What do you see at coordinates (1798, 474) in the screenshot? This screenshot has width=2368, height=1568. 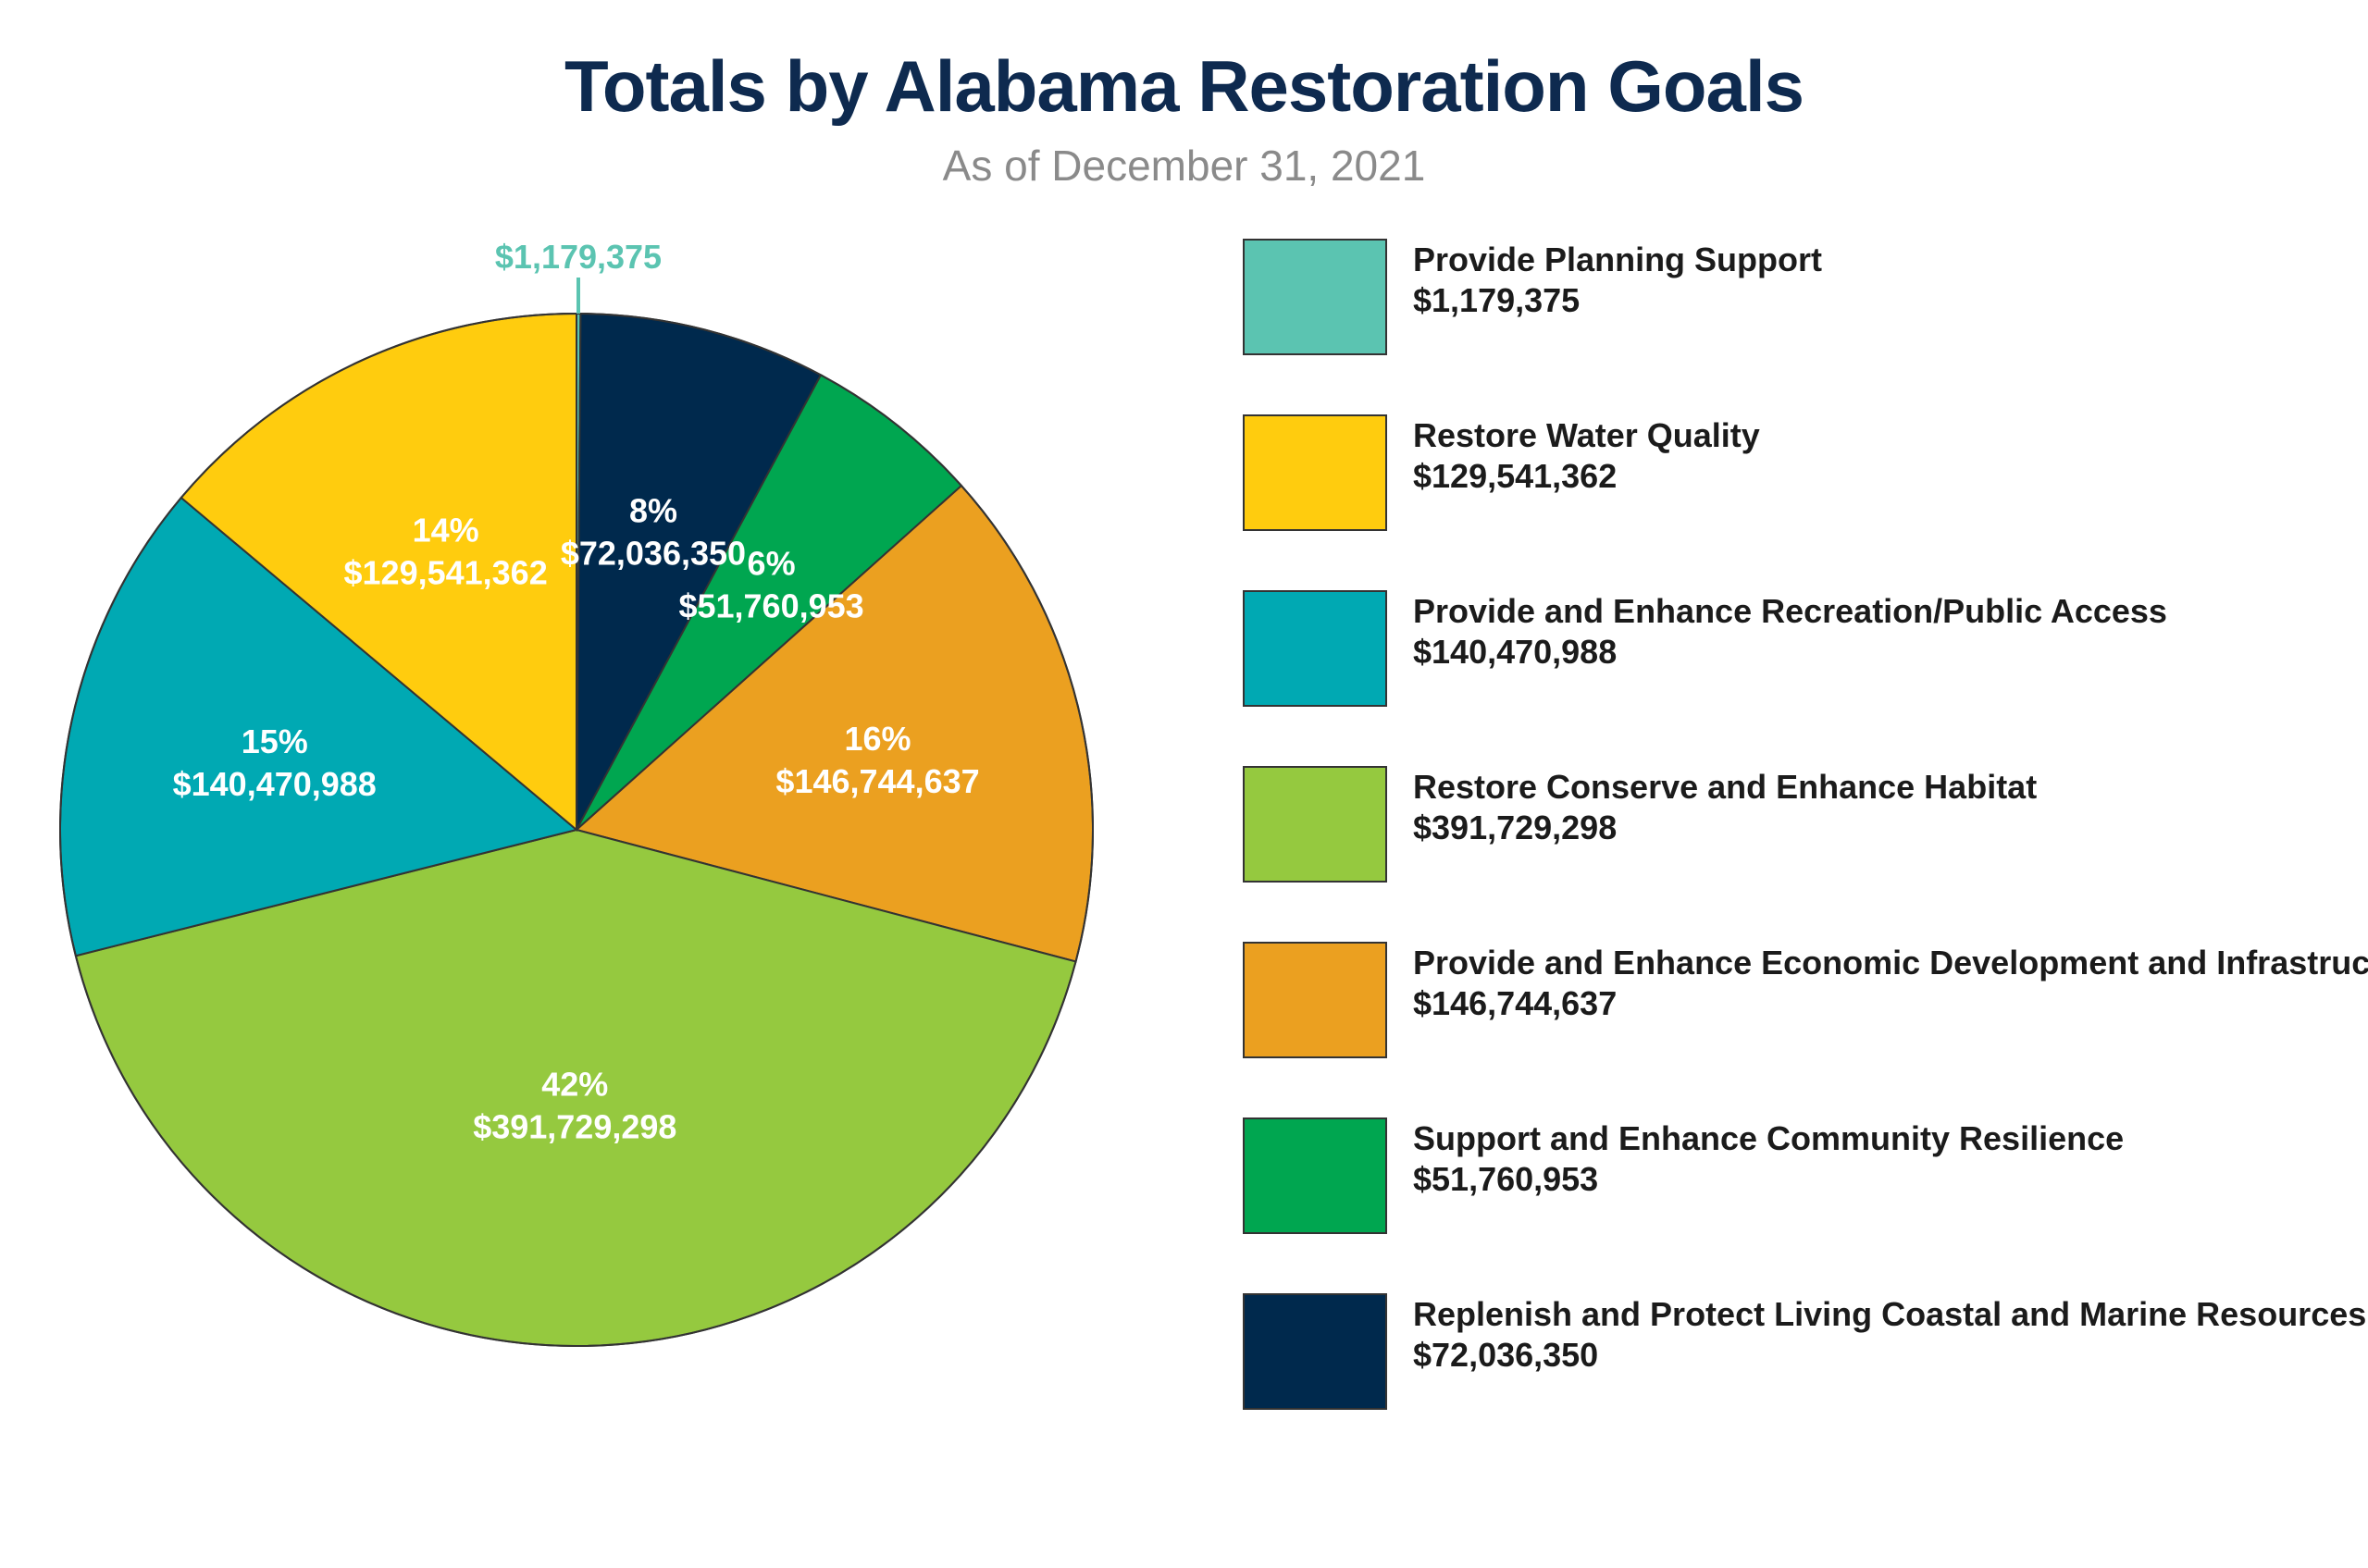 I see `legend-item: Restore Water Quality $129,541,362` at bounding box center [1798, 474].